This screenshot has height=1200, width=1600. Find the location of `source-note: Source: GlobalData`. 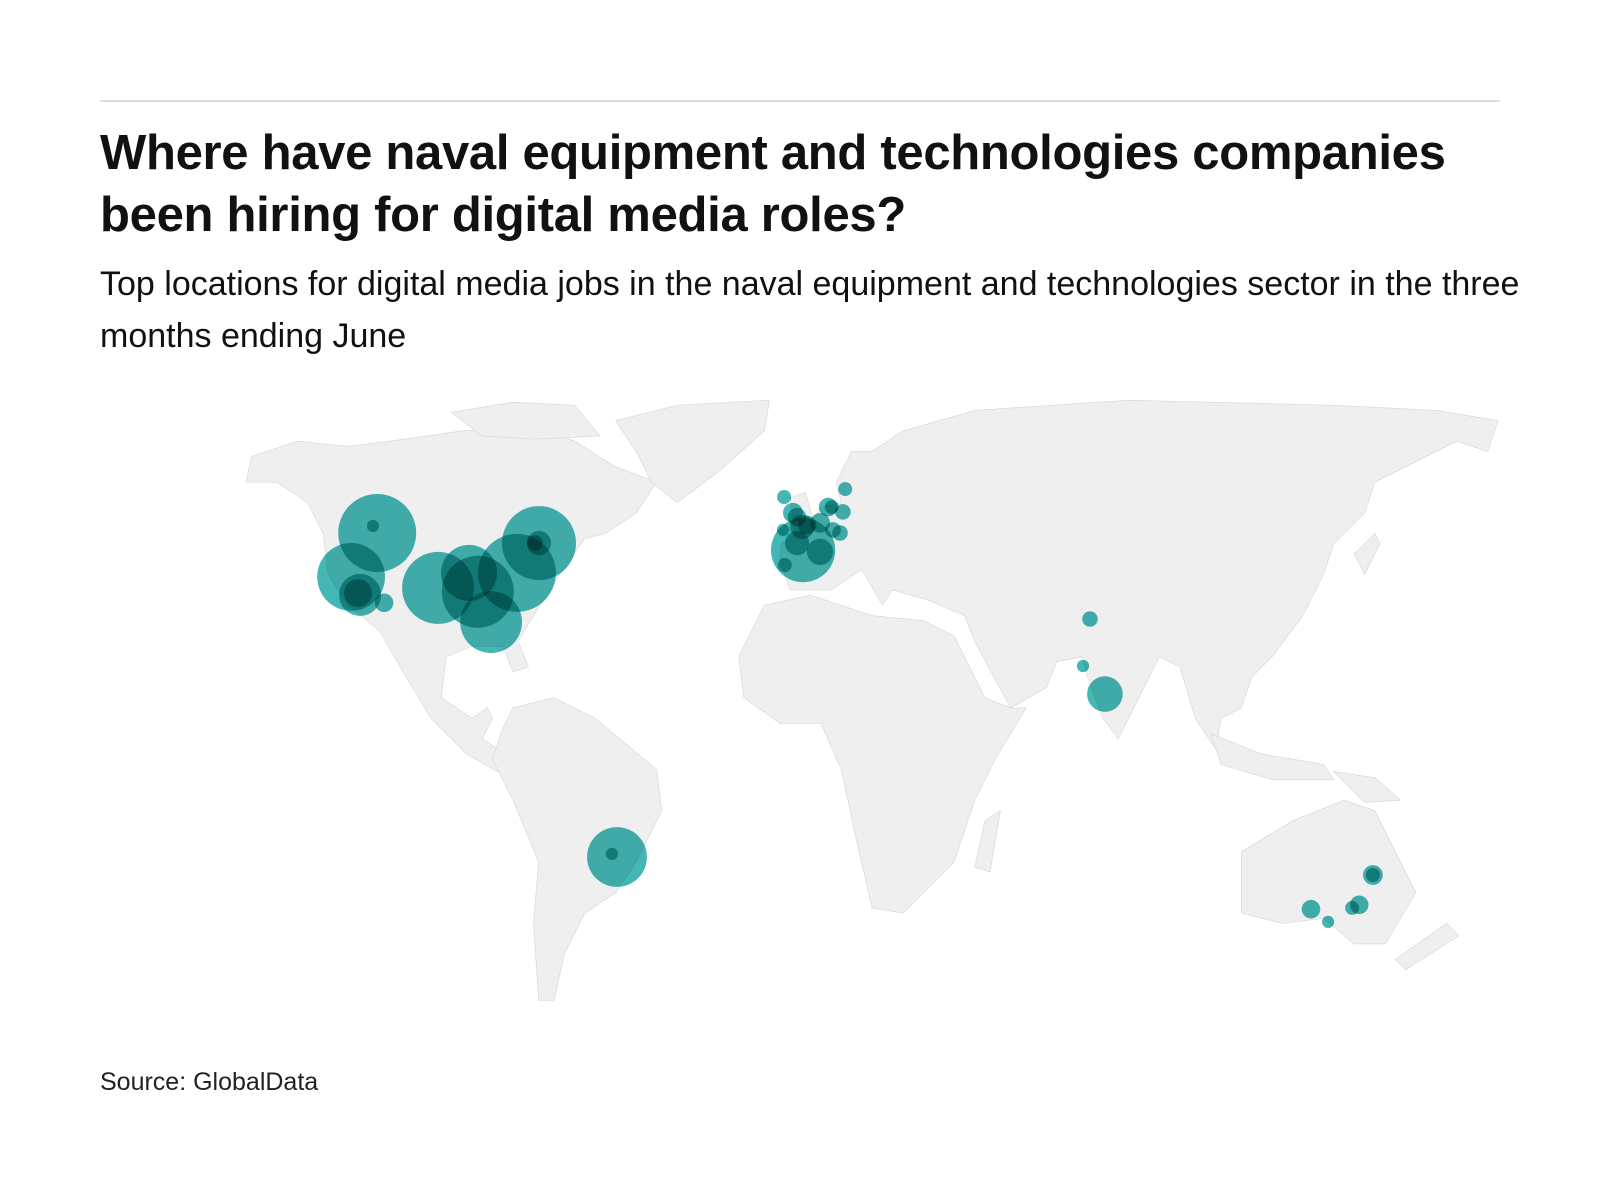

source-note: Source: GlobalData is located at coordinates (209, 1082).